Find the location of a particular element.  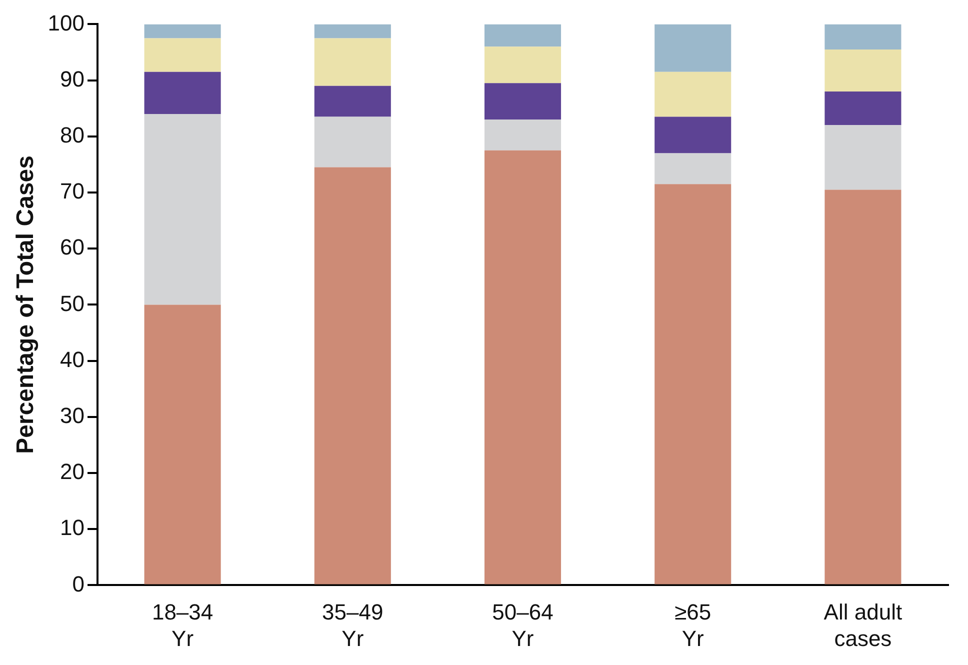

y-axis-title: Percentage of Total Cases is located at coordinates (26, 305).